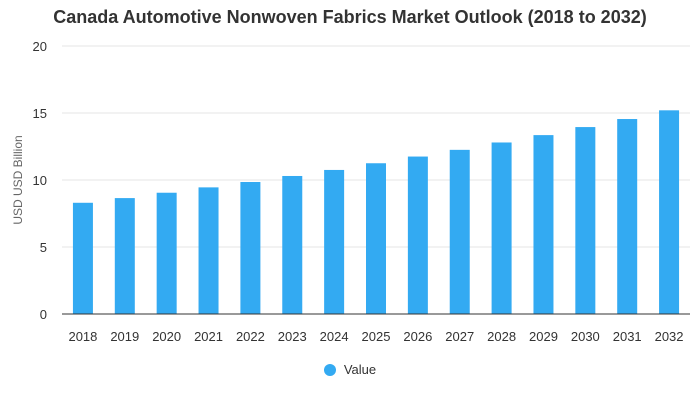 This screenshot has height=400, width=700. I want to click on legend: Value, so click(350, 369).